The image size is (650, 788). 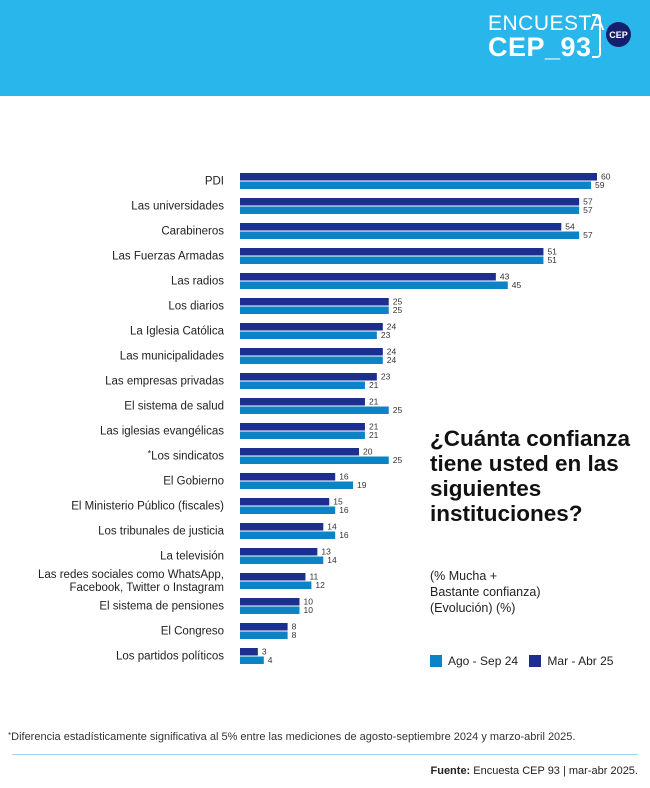 I want to click on logo-bracket, so click(x=596, y=36).